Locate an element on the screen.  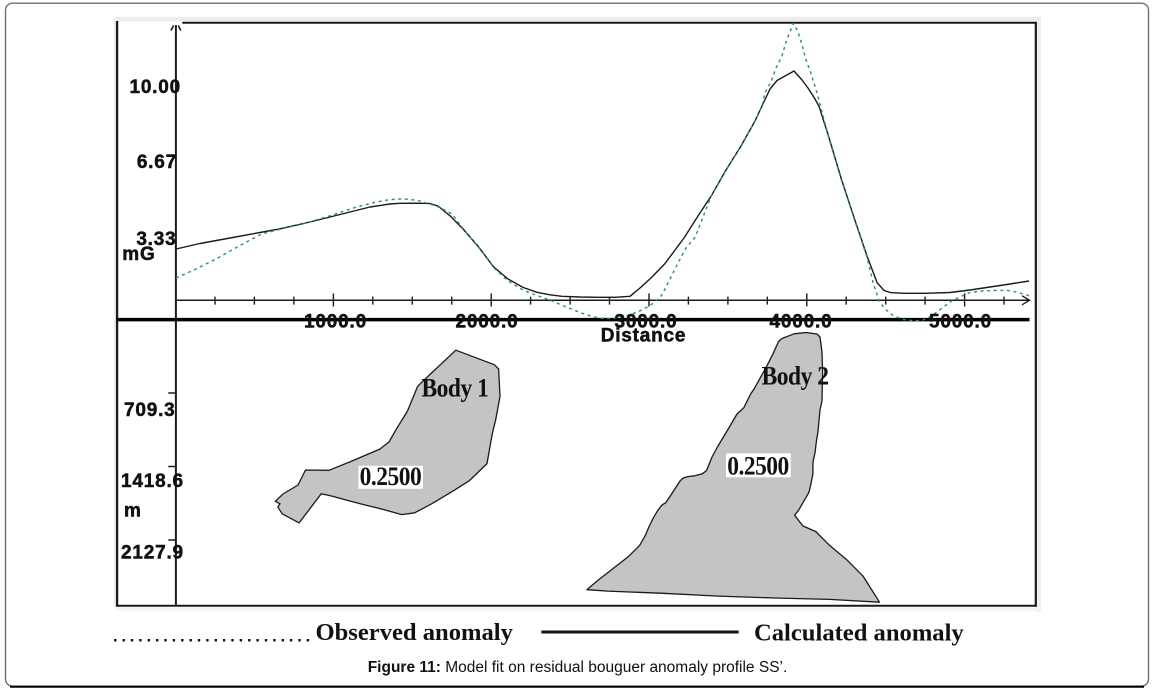
svg-text: 4000.0 is located at coordinates (801, 321).